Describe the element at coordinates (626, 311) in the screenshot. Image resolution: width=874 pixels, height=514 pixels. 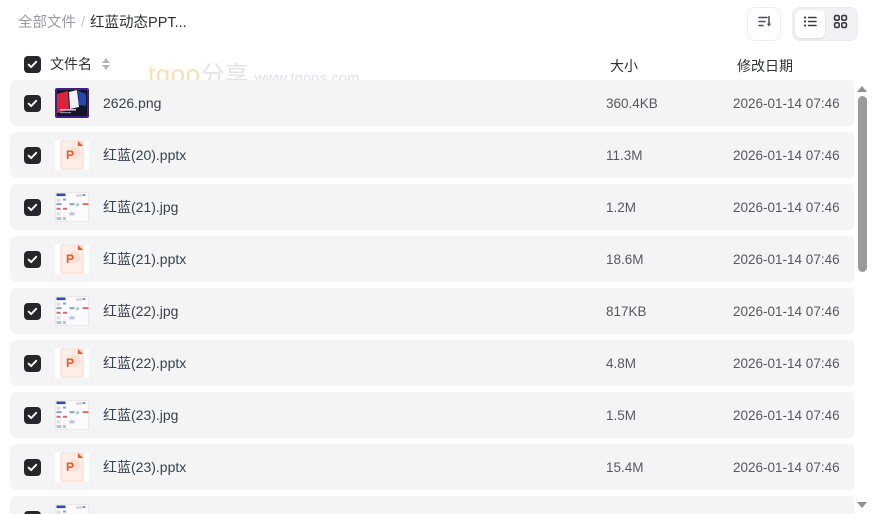
I see `file-size: 817KB` at that location.